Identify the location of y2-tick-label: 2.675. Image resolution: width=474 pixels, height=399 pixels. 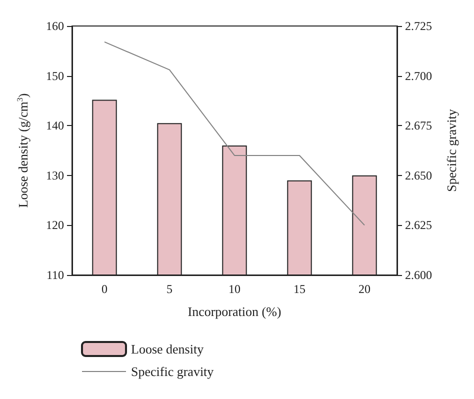
(418, 125).